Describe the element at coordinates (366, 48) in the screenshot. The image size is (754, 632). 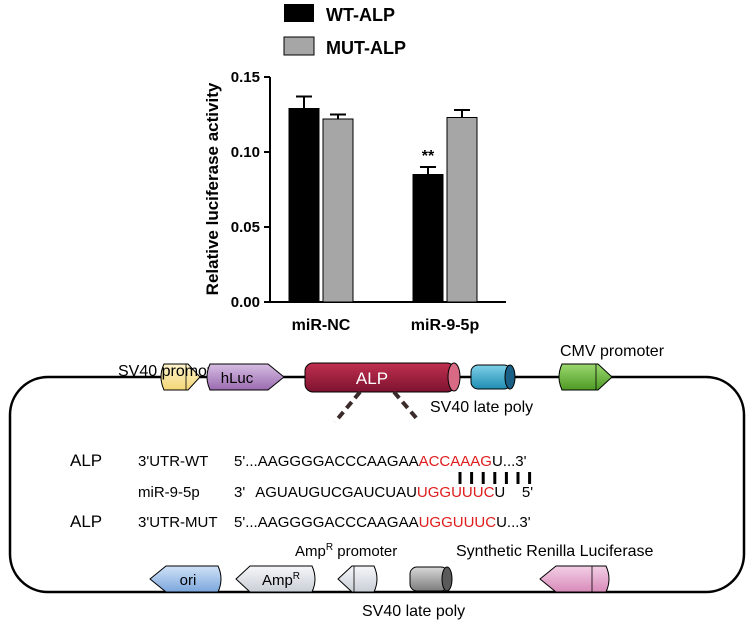
I see `legend-label-mut-alp: MUT-ALP` at that location.